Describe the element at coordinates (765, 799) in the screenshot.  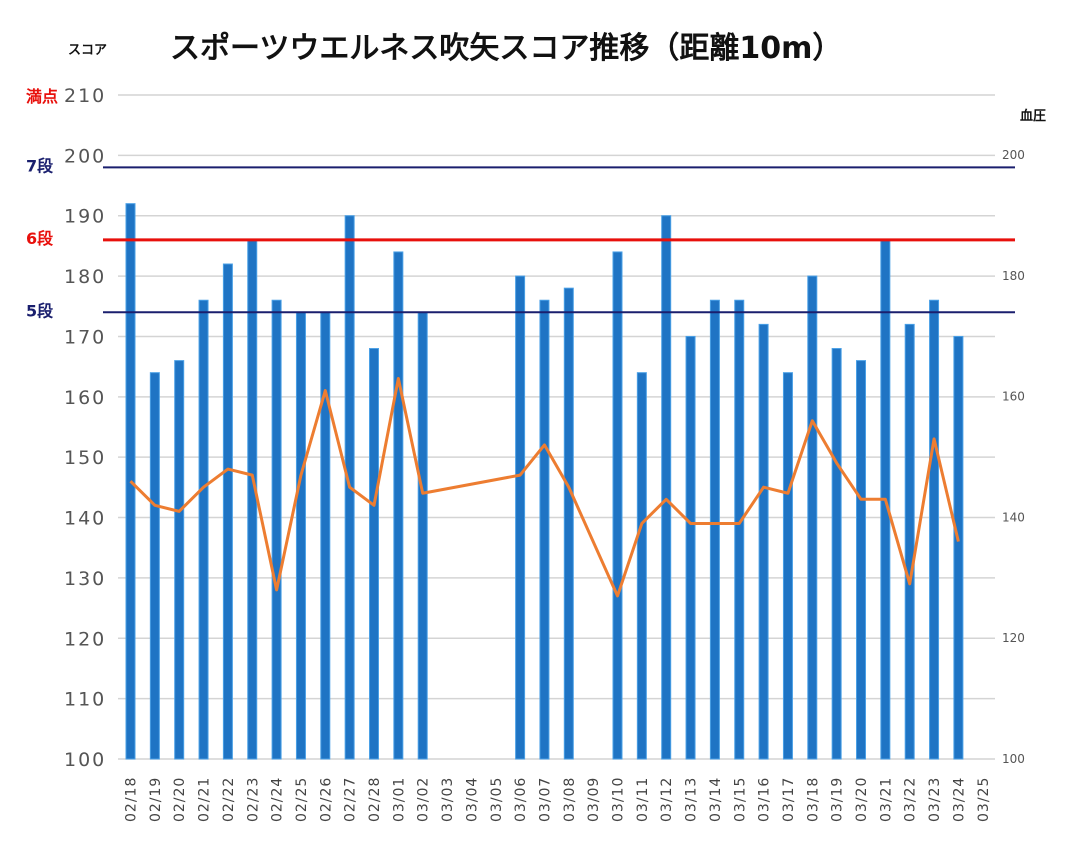
I see `x-tick-label: 03/16` at that location.